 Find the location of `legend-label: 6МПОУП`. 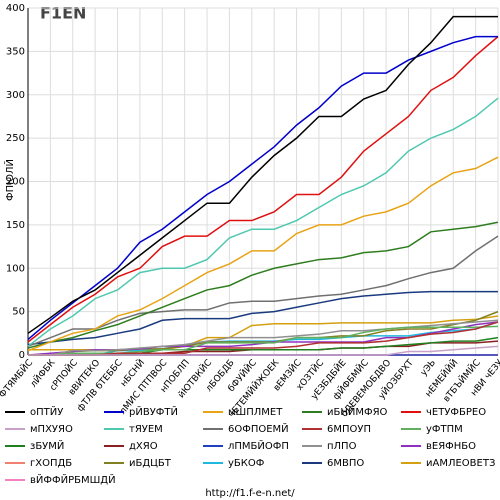

legend-label: 6МПОУП is located at coordinates (349, 429).